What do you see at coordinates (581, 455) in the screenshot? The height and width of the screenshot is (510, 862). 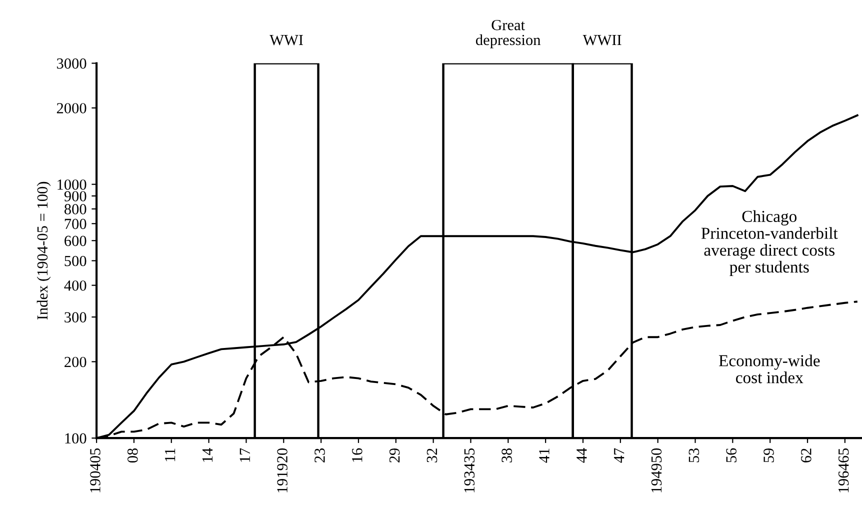 I see `x-tick-label: 44` at bounding box center [581, 455].